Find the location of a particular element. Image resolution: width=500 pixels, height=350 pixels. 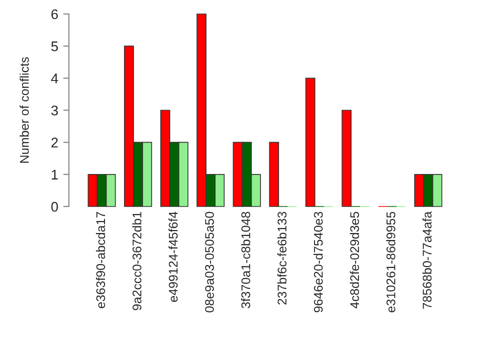

x-tick-label: 237bf6c-fe6b133 is located at coordinates (281, 258).